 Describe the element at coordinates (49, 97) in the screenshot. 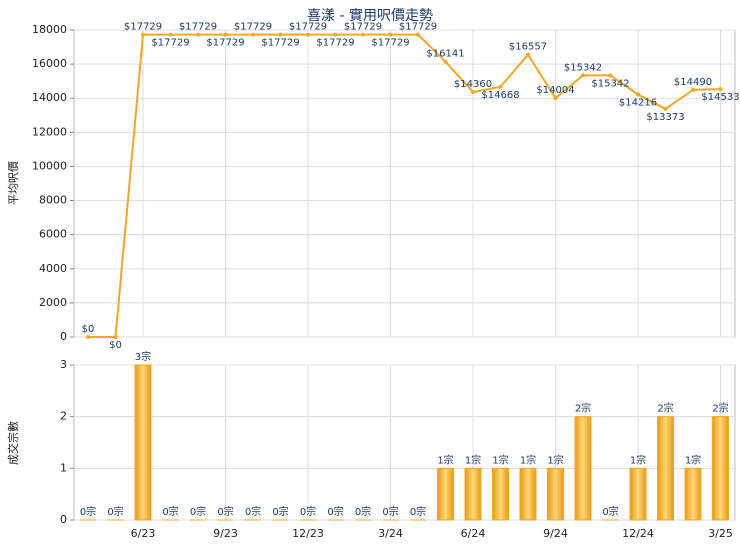

I see `y-tick-label: 14000` at that location.